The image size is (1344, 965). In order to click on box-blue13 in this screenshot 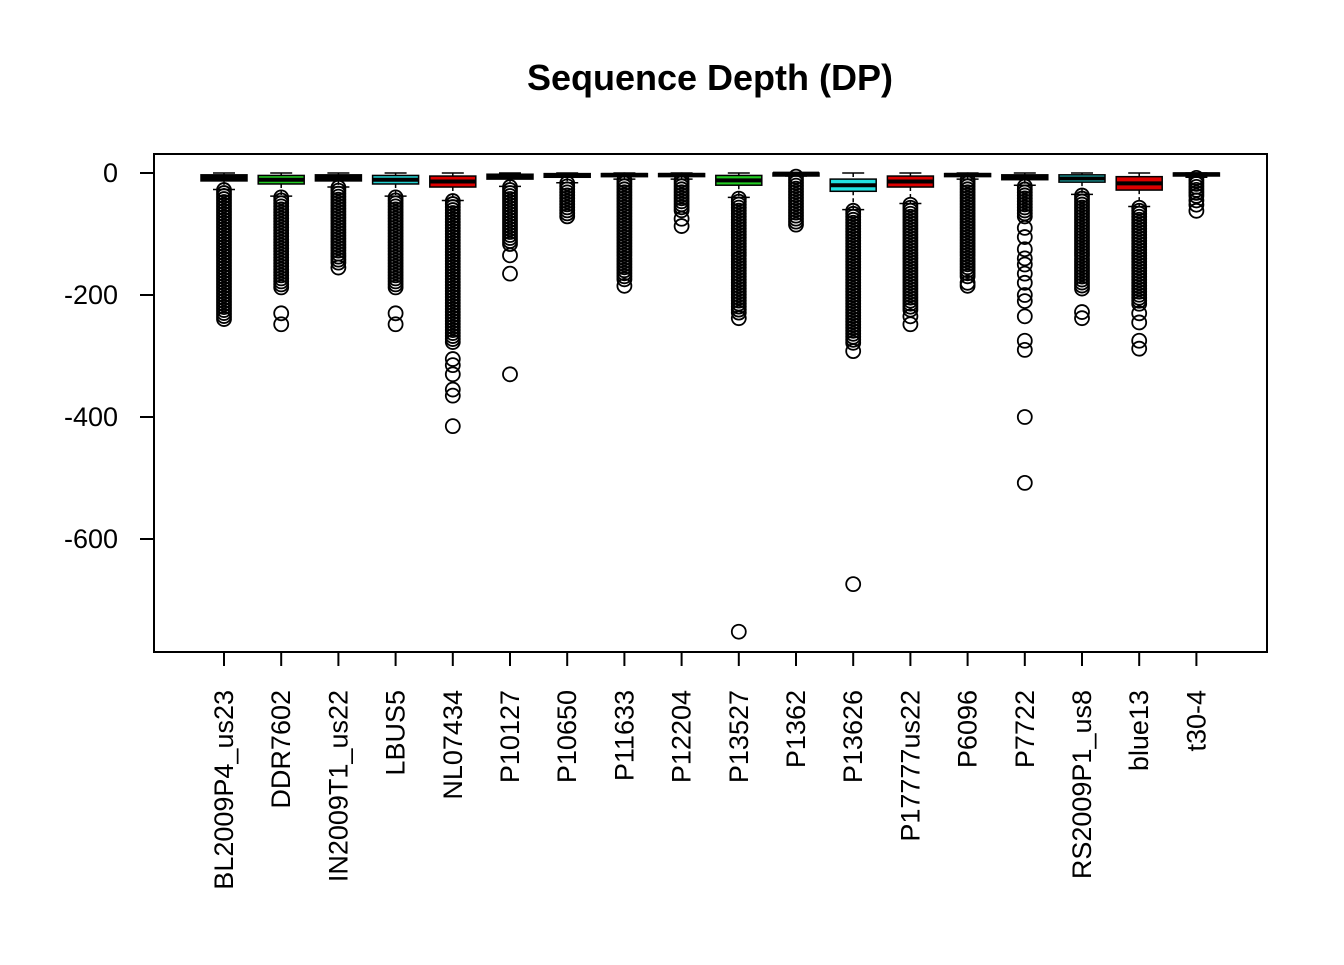, I will do `click(1139, 264)`.